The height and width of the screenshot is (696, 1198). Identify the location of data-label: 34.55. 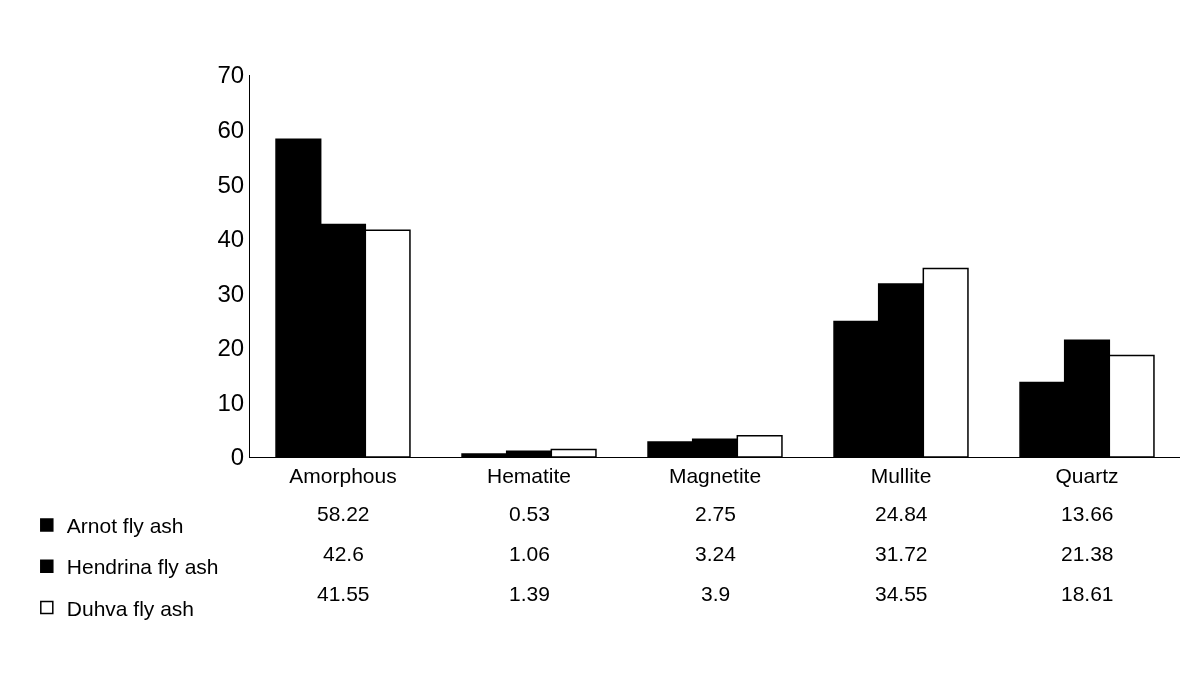
(901, 593).